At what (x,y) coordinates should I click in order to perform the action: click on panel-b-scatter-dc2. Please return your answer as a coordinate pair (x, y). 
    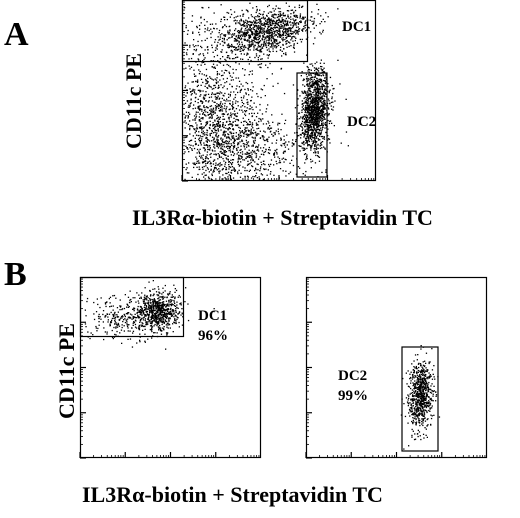
    Looking at the image, I should click on (396, 367).